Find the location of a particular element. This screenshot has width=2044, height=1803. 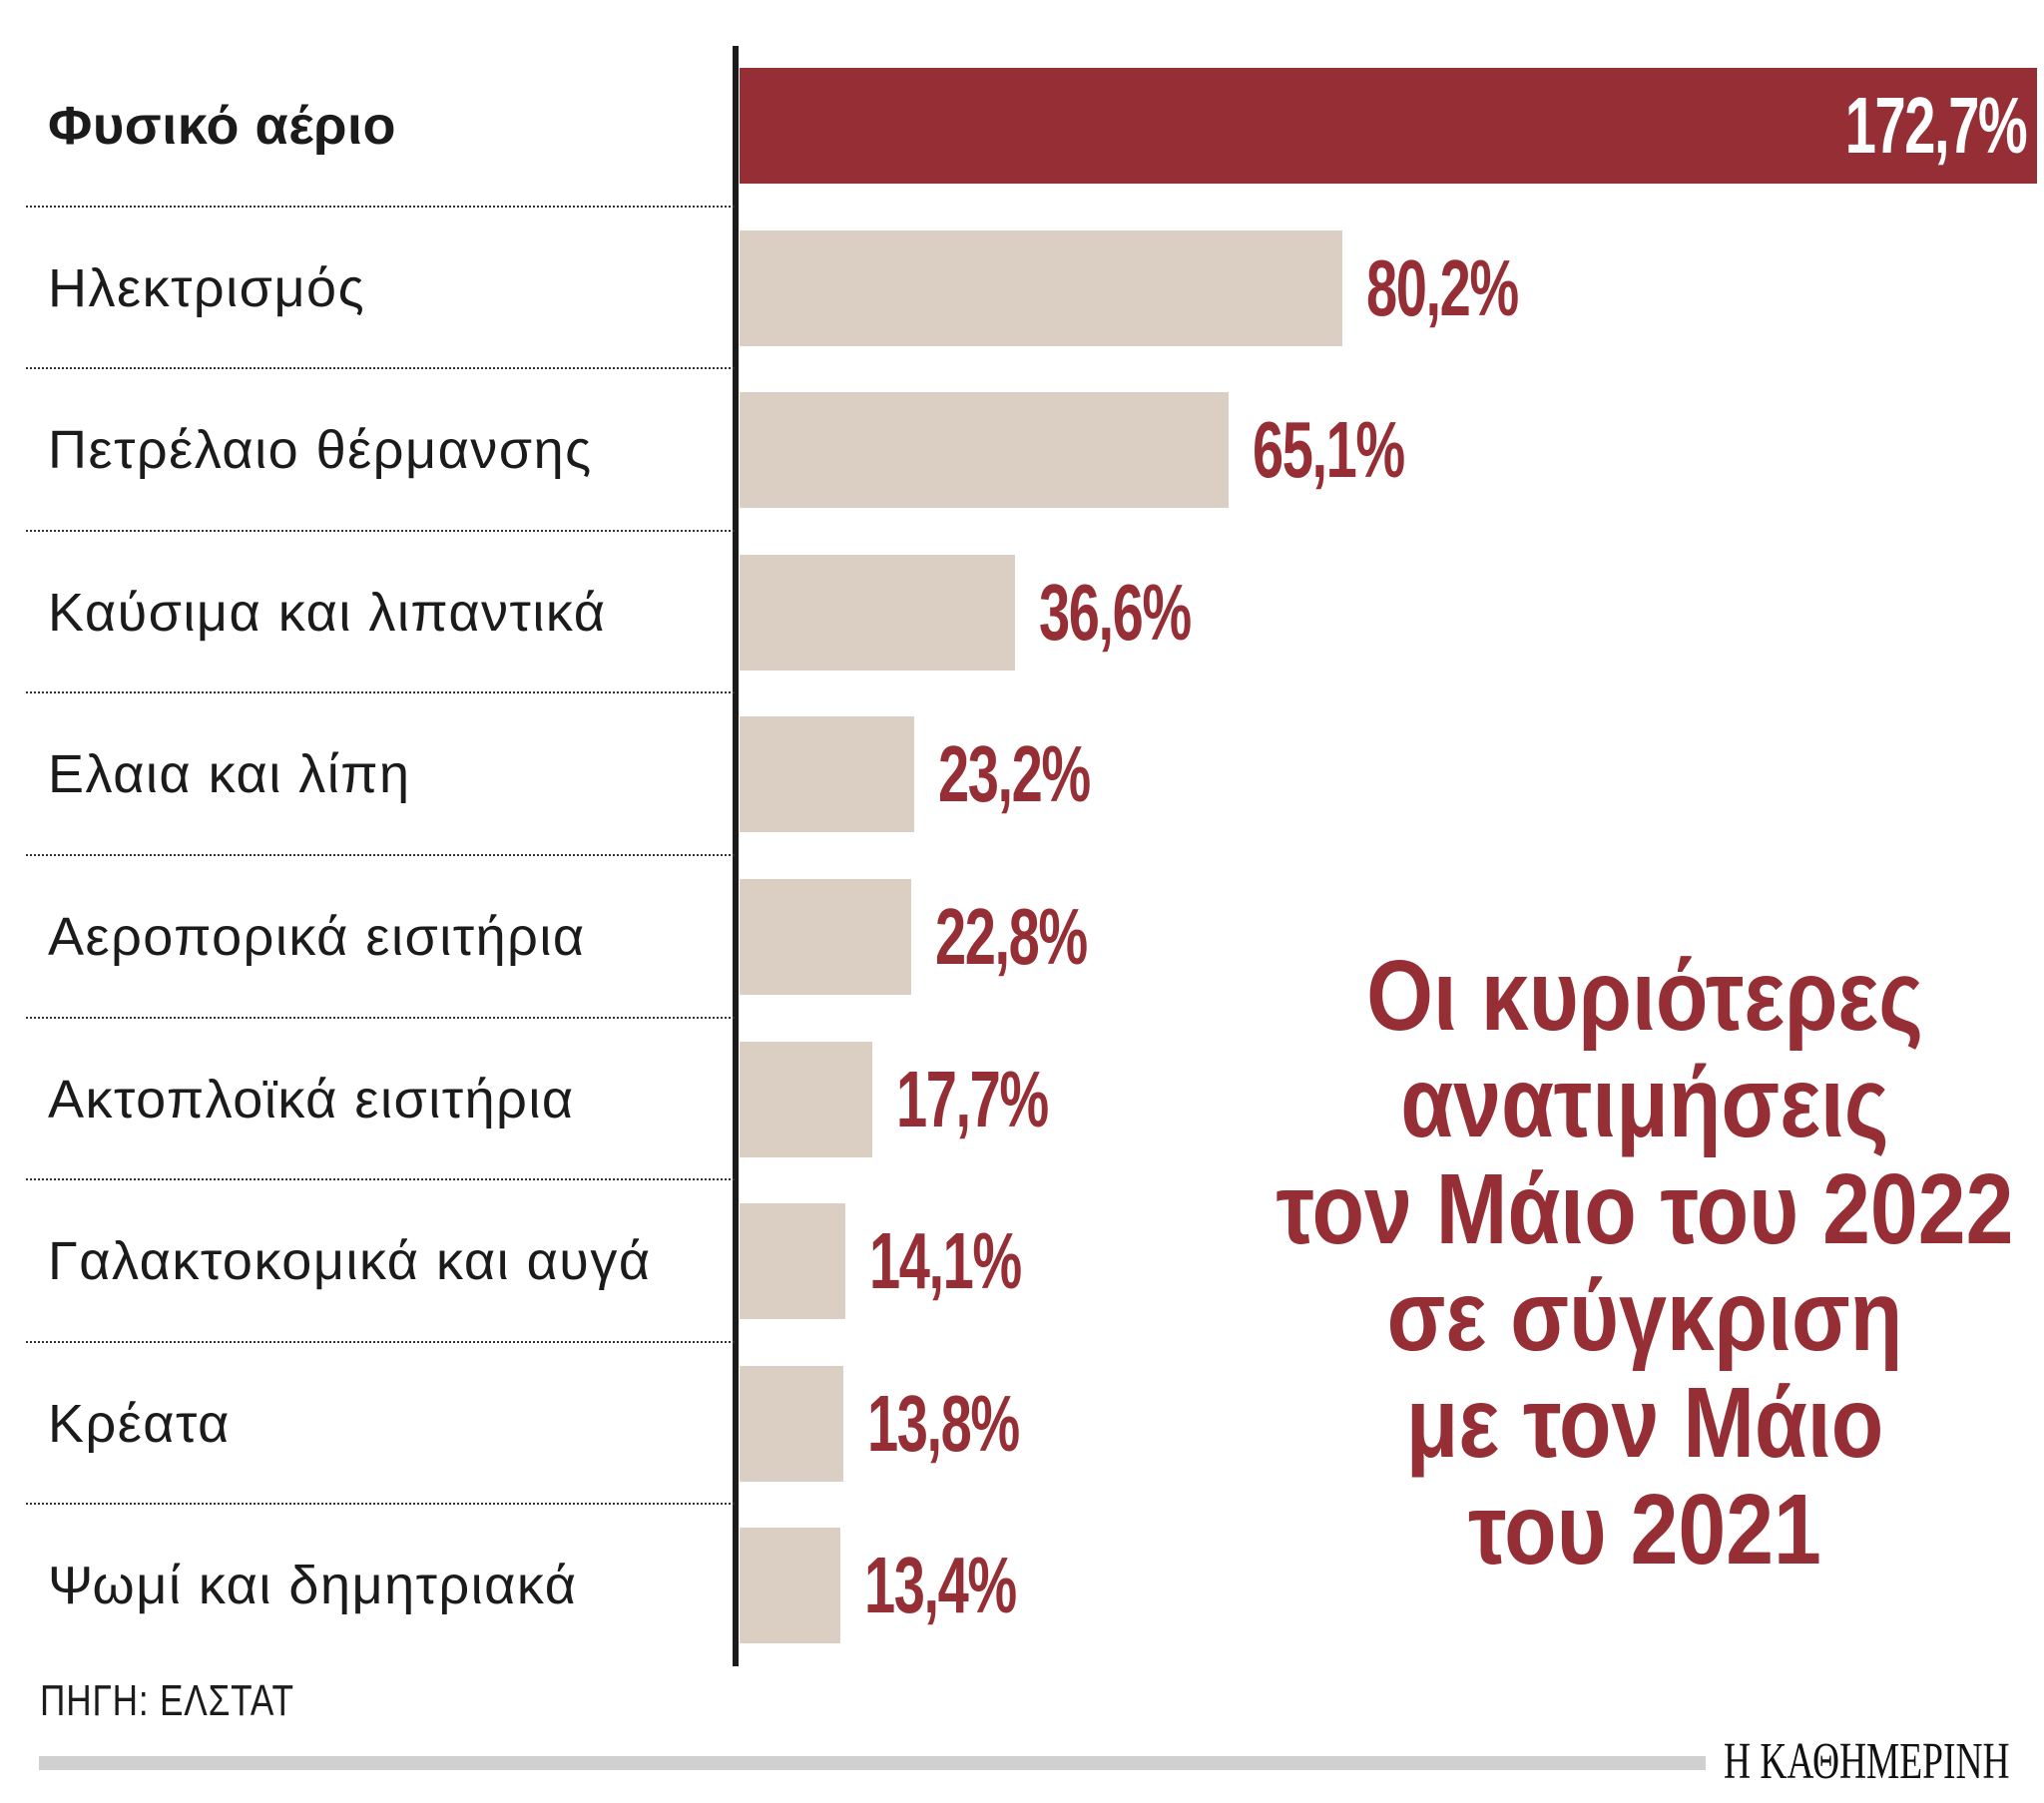

category-label: Αεροπορικά εισιτήρια is located at coordinates (317, 937).